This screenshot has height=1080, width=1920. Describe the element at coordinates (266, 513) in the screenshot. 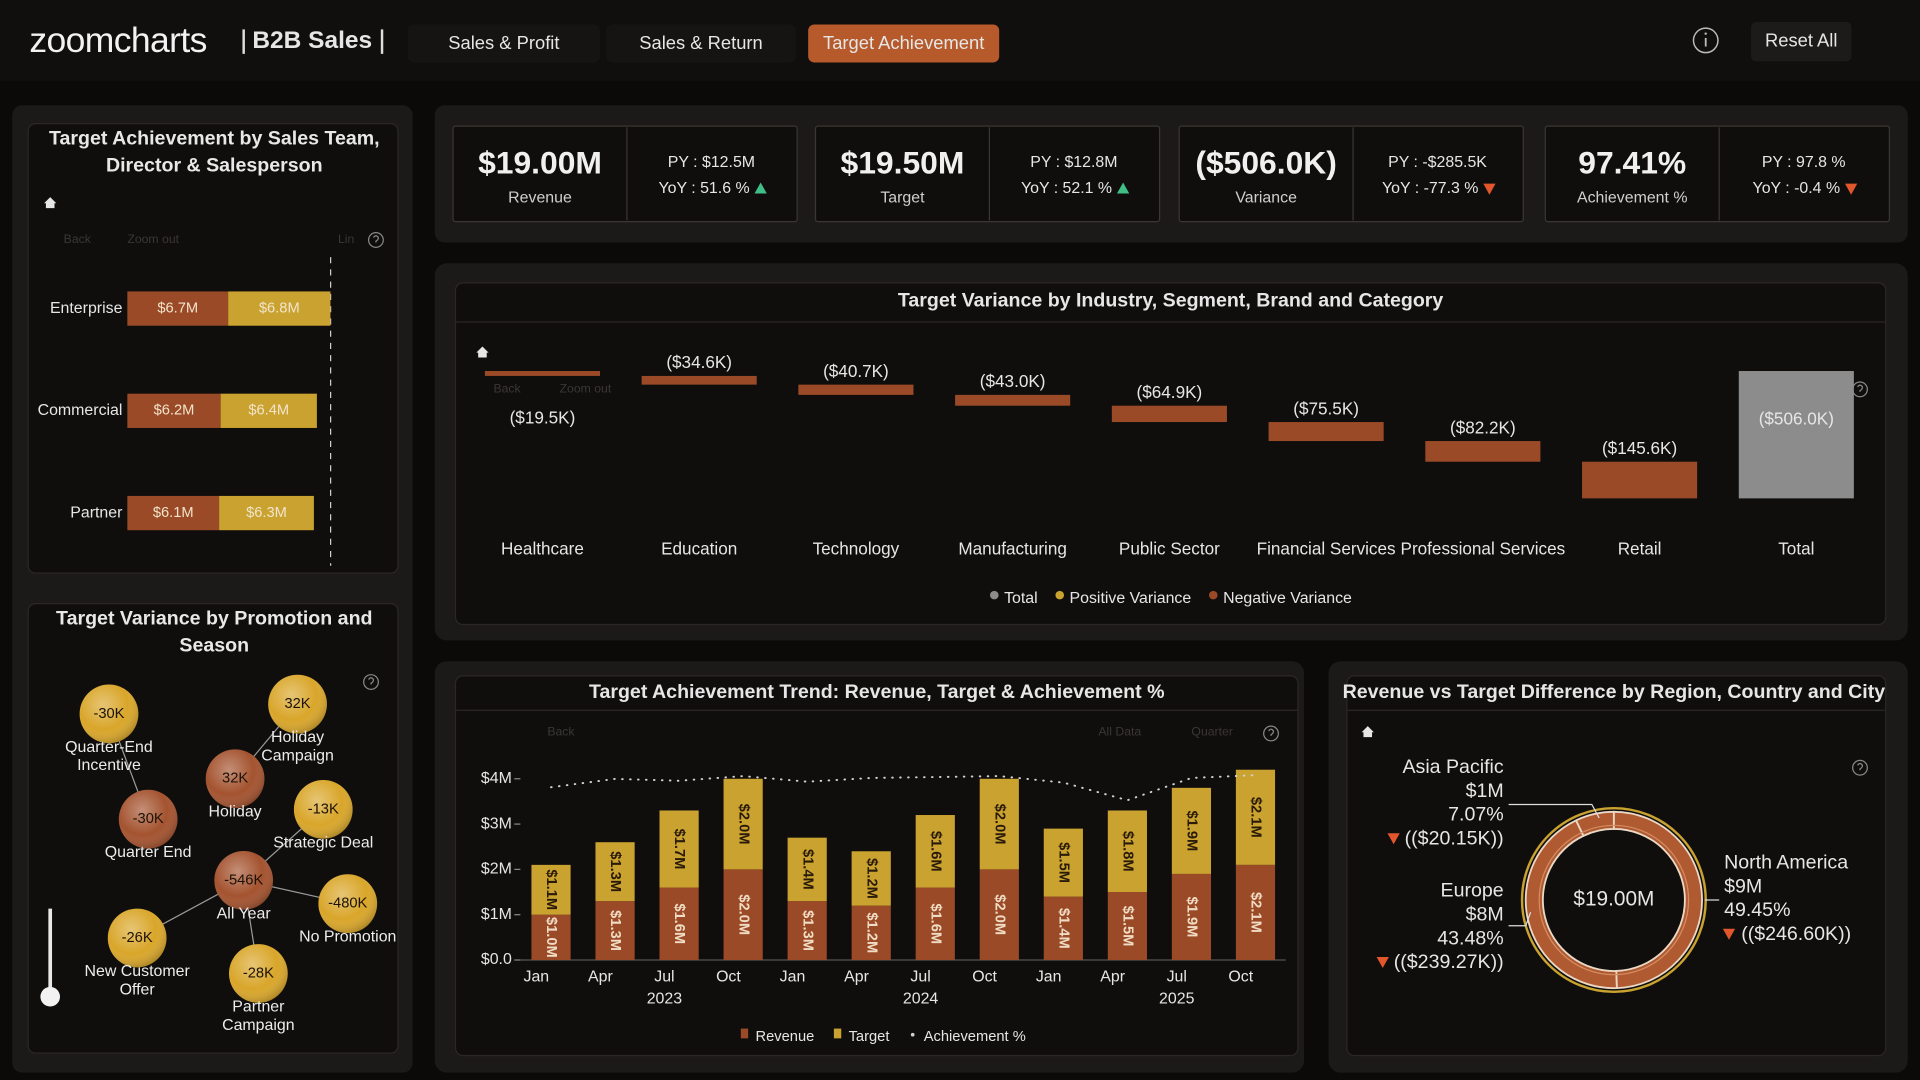

I see `bar-label: $6.3M` at that location.